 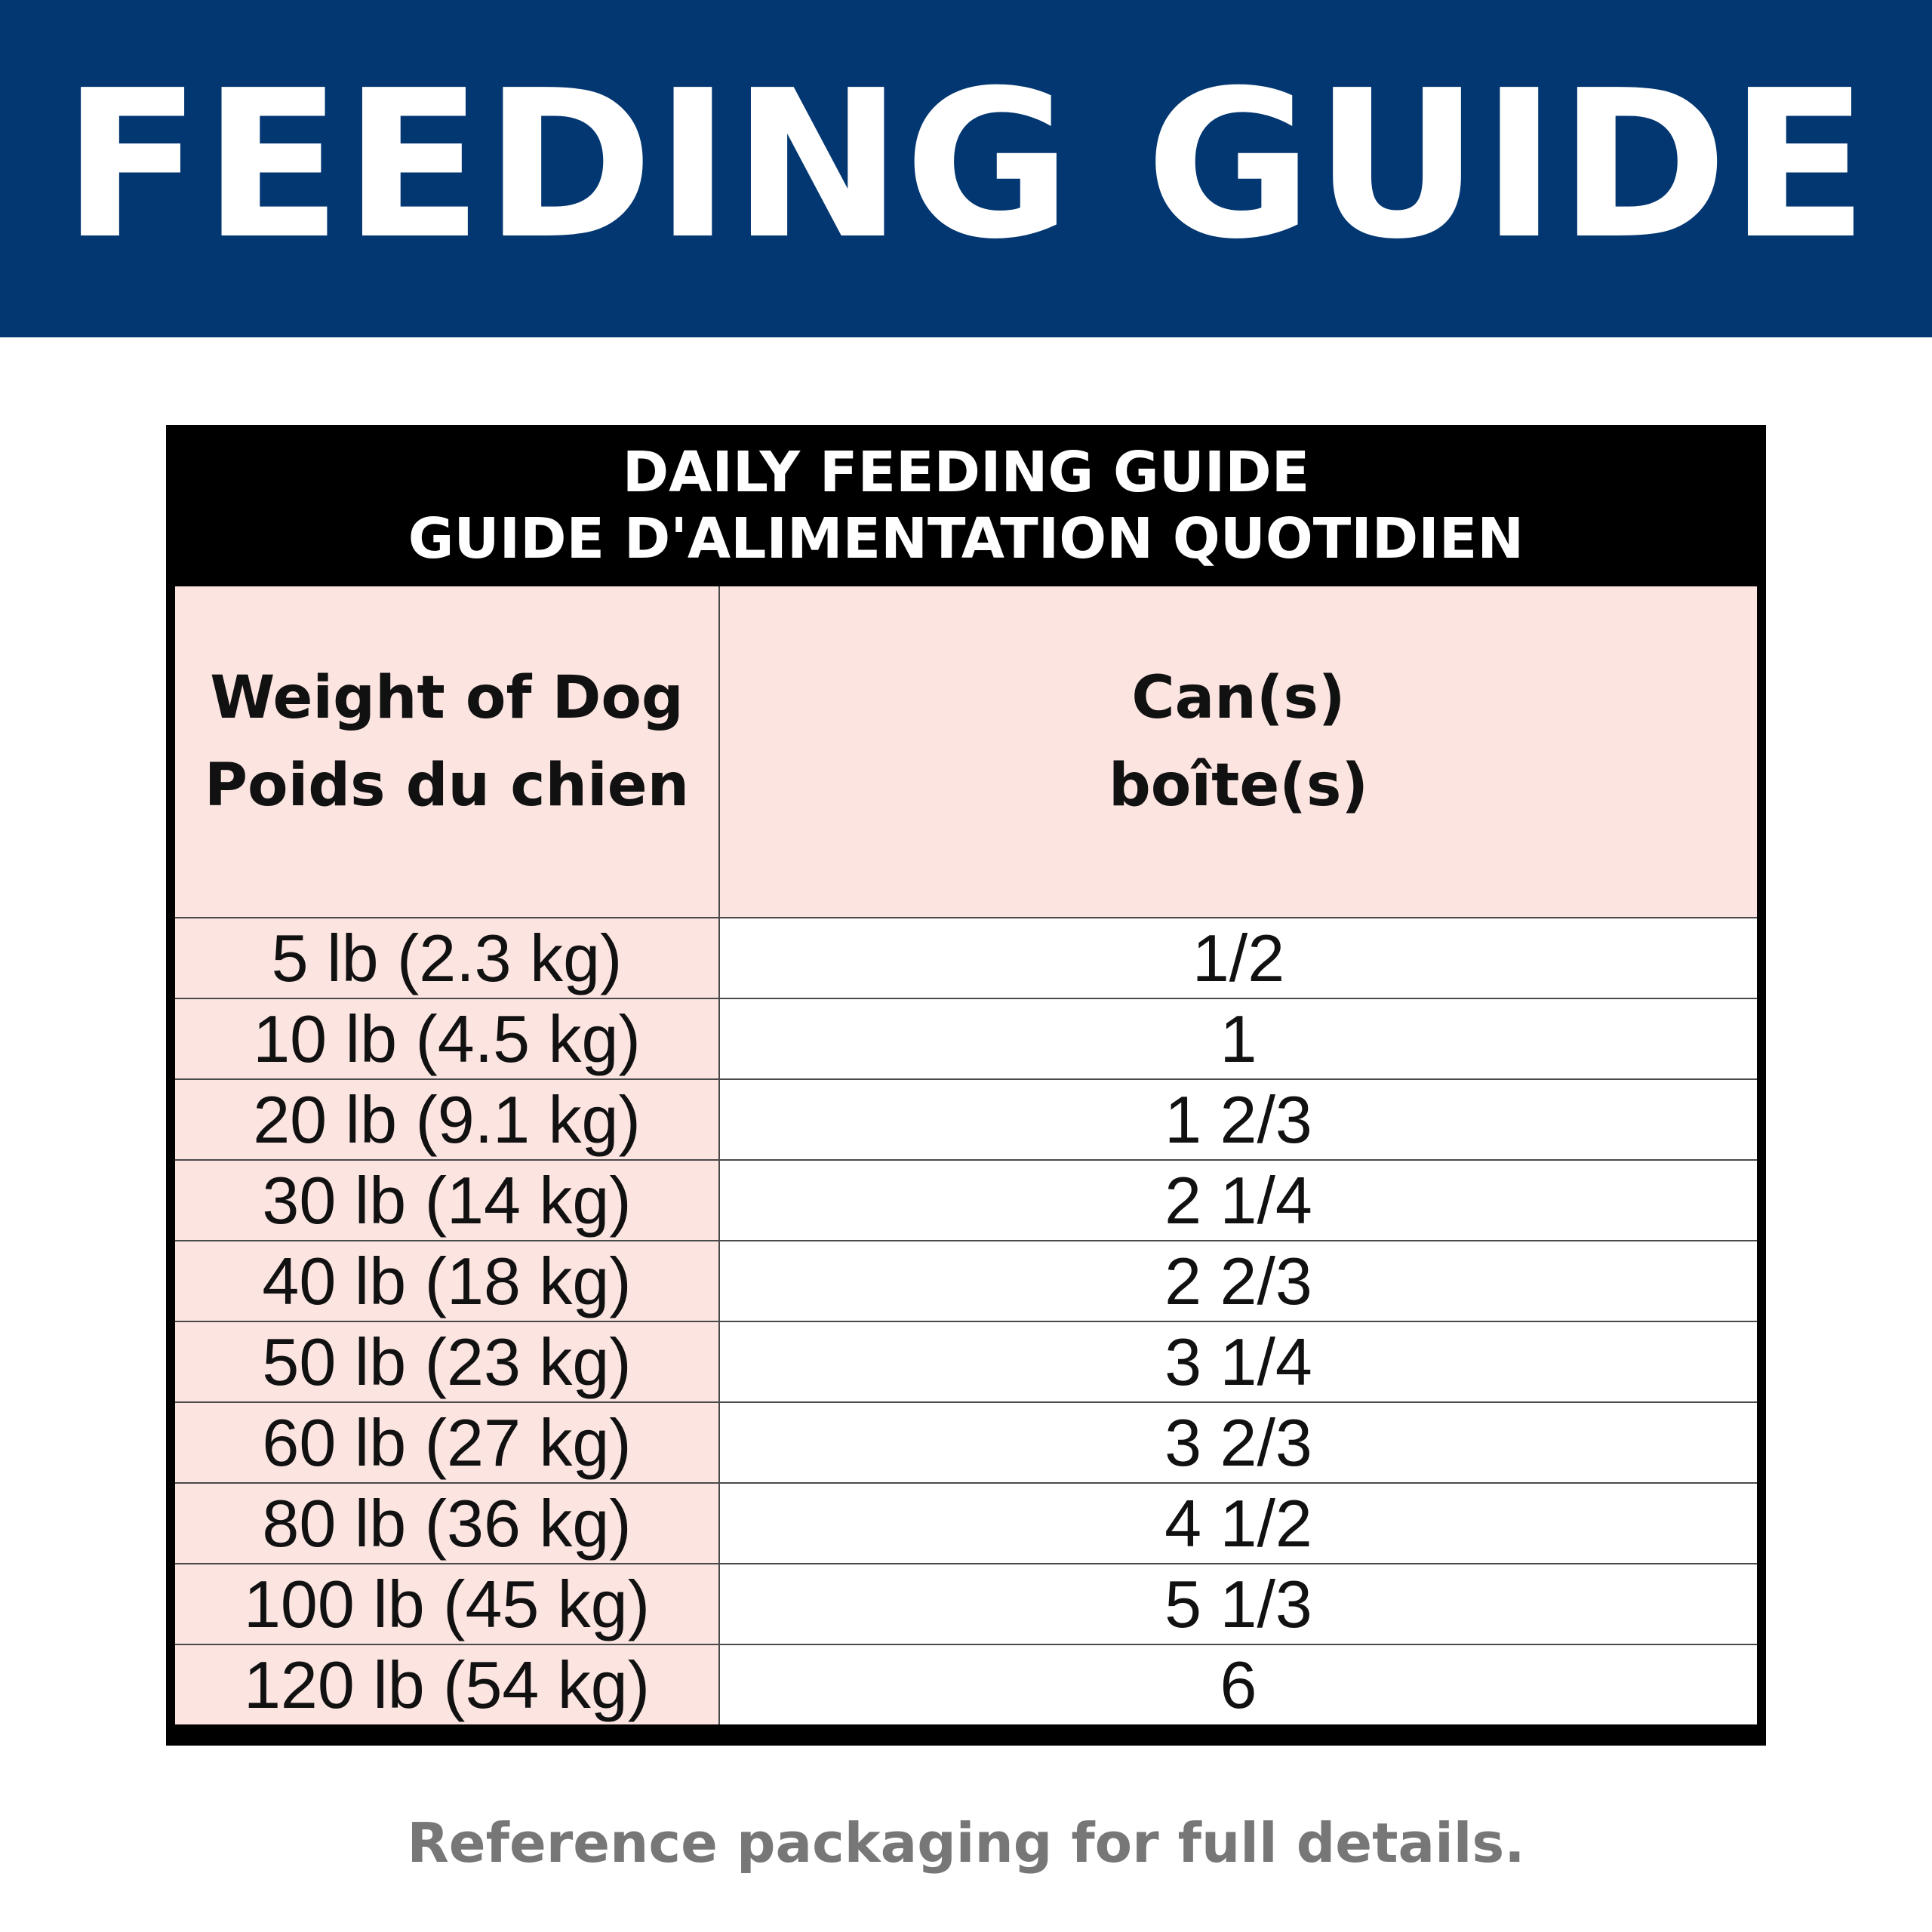 What do you see at coordinates (1238, 1522) in the screenshot?
I see `cans-cell: 4 1/2` at bounding box center [1238, 1522].